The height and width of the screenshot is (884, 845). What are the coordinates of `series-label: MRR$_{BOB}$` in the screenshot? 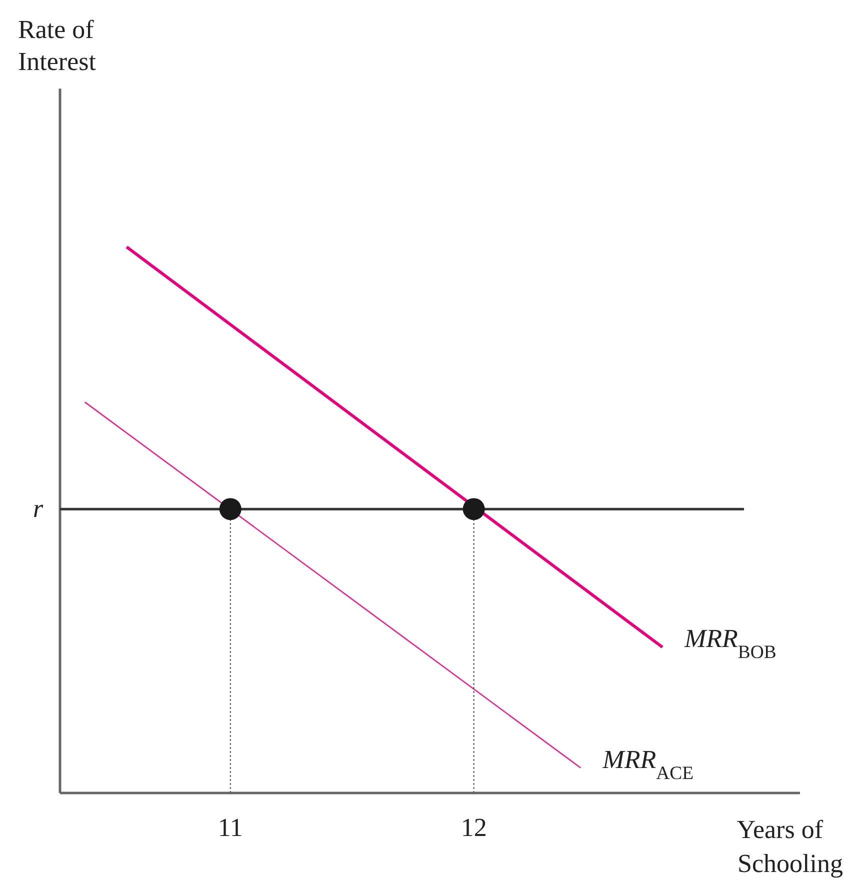 It's located at (729, 643).